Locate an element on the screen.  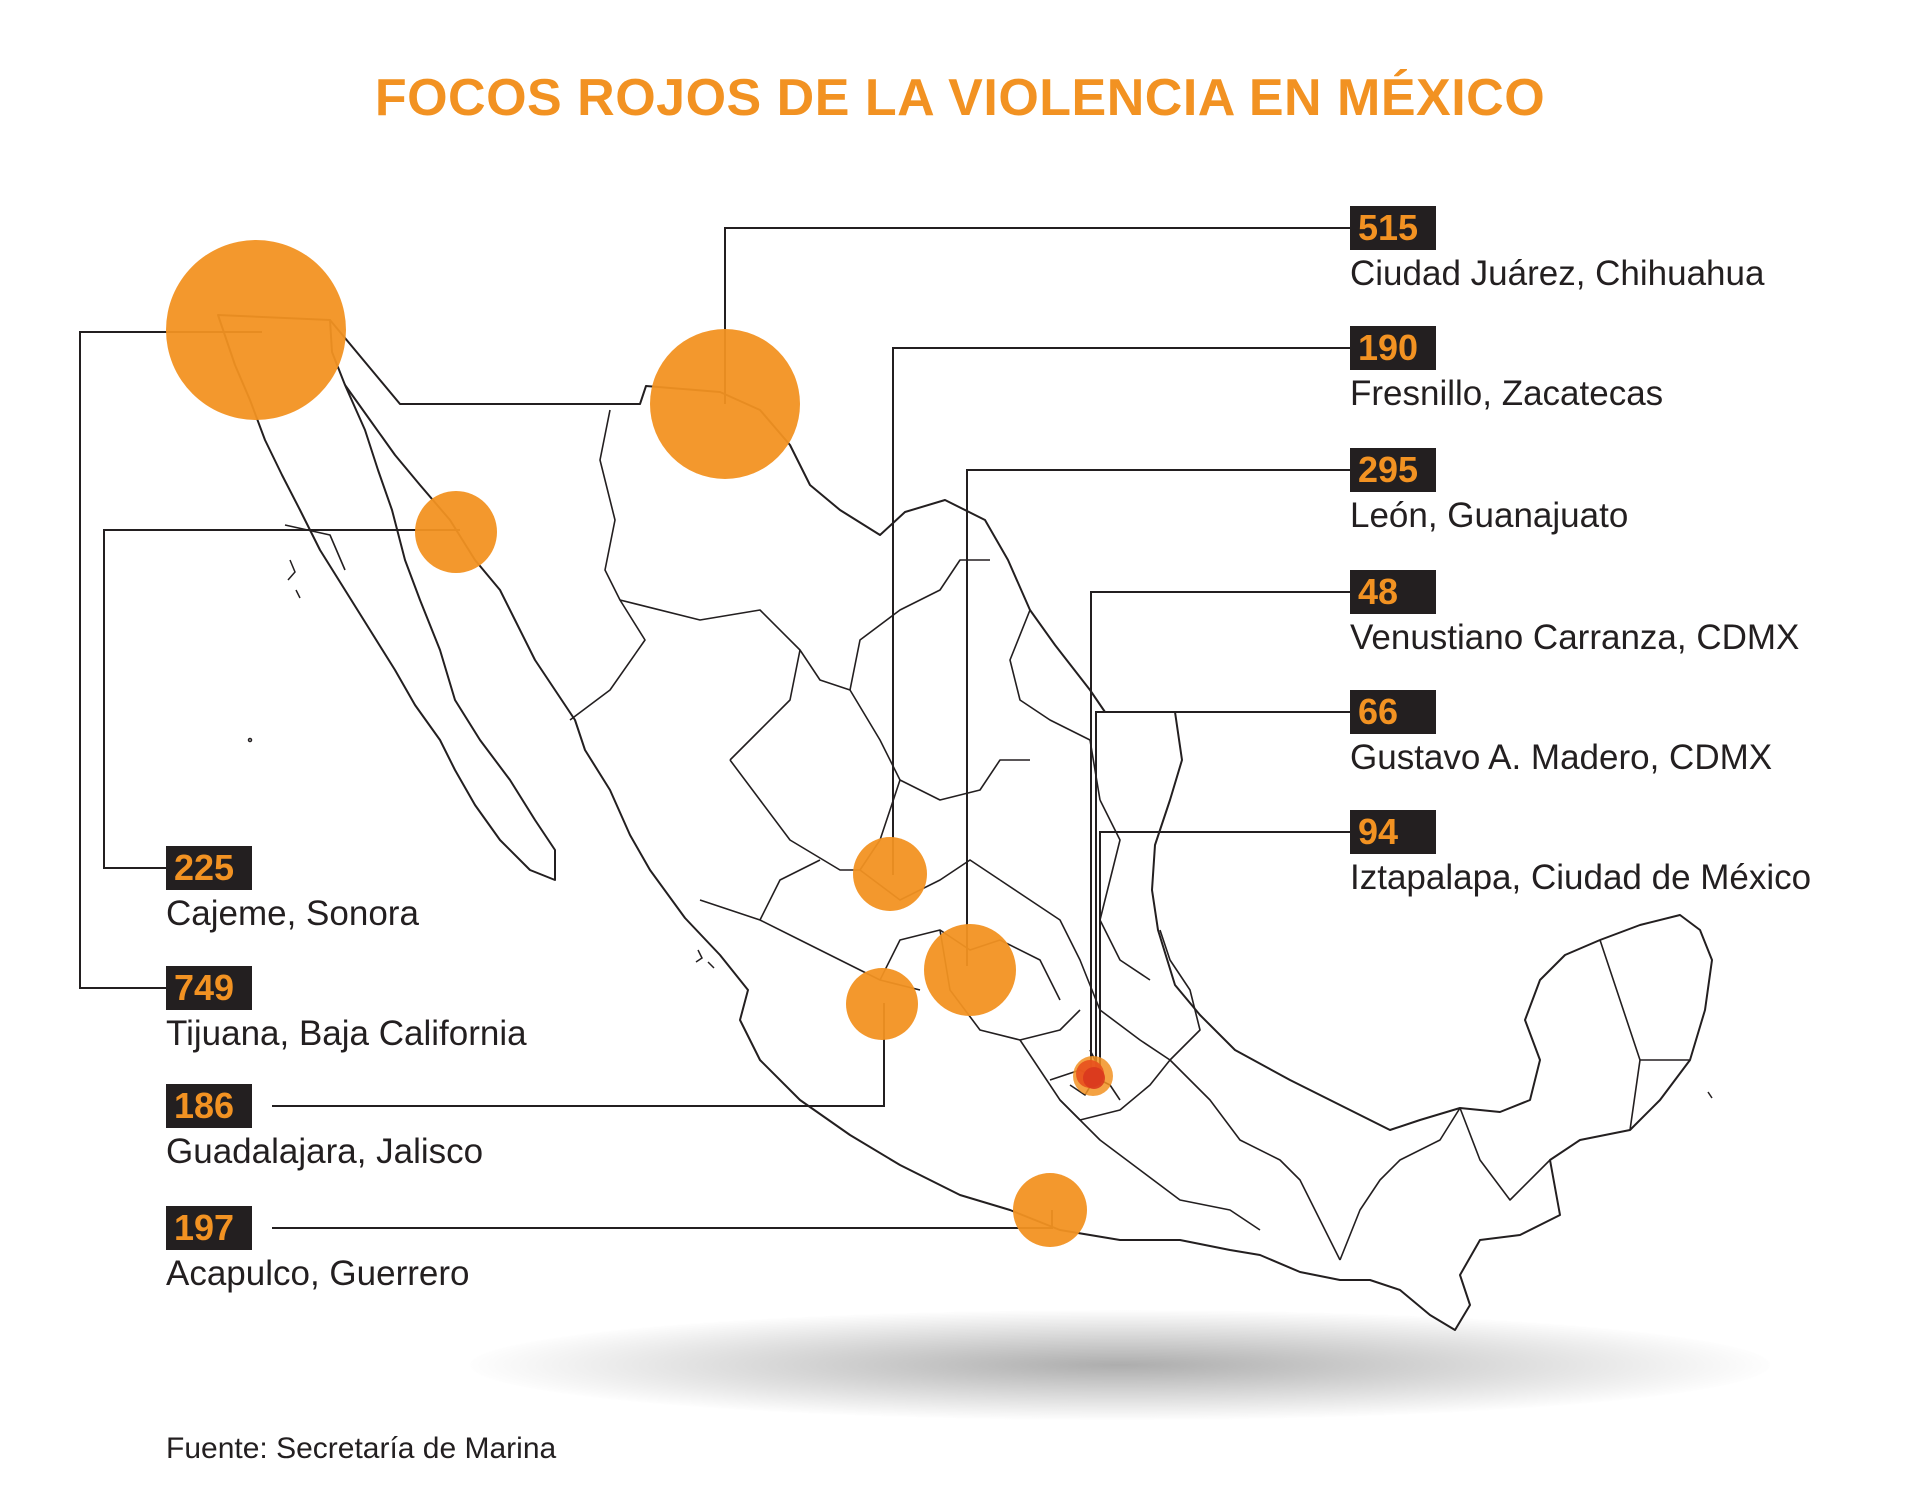
leader-line-leon is located at coordinates (1158, 717).